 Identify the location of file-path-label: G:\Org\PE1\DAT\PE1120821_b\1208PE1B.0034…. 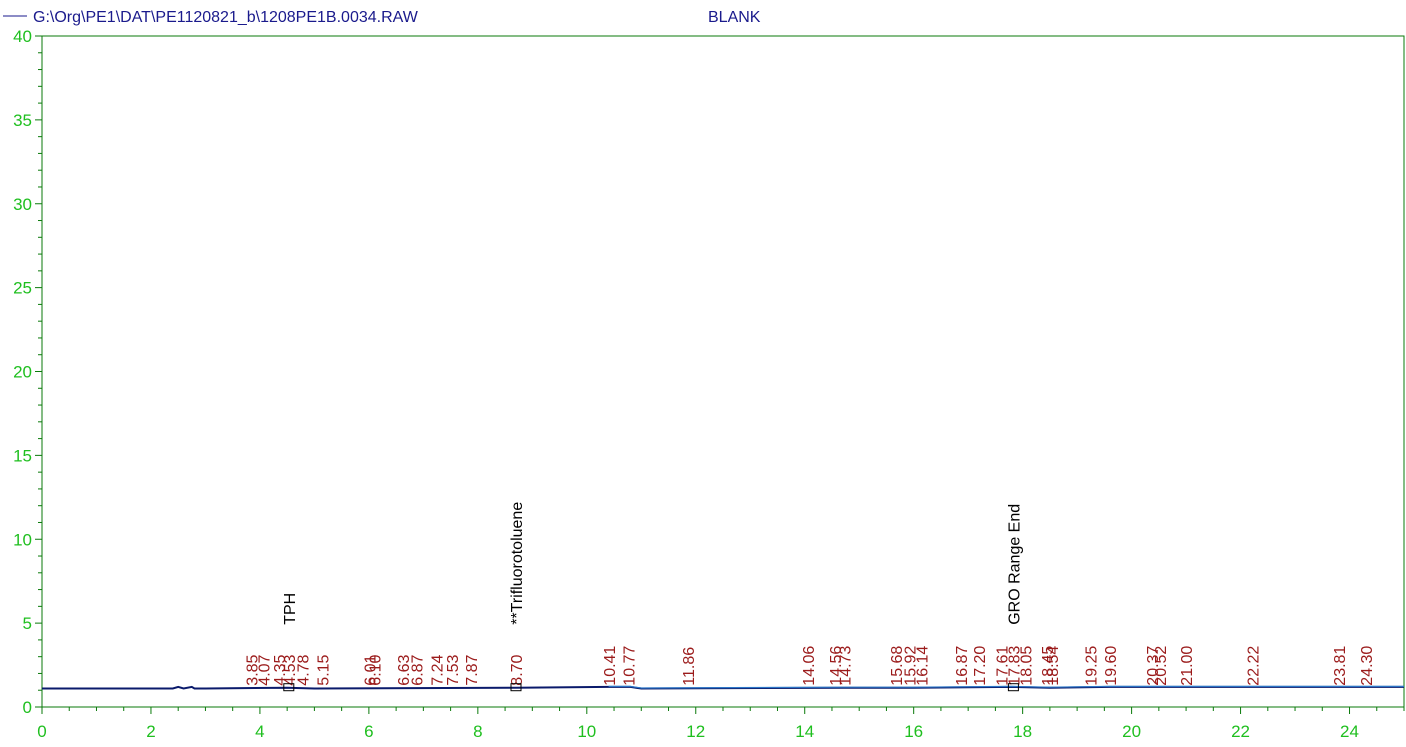
(226, 17).